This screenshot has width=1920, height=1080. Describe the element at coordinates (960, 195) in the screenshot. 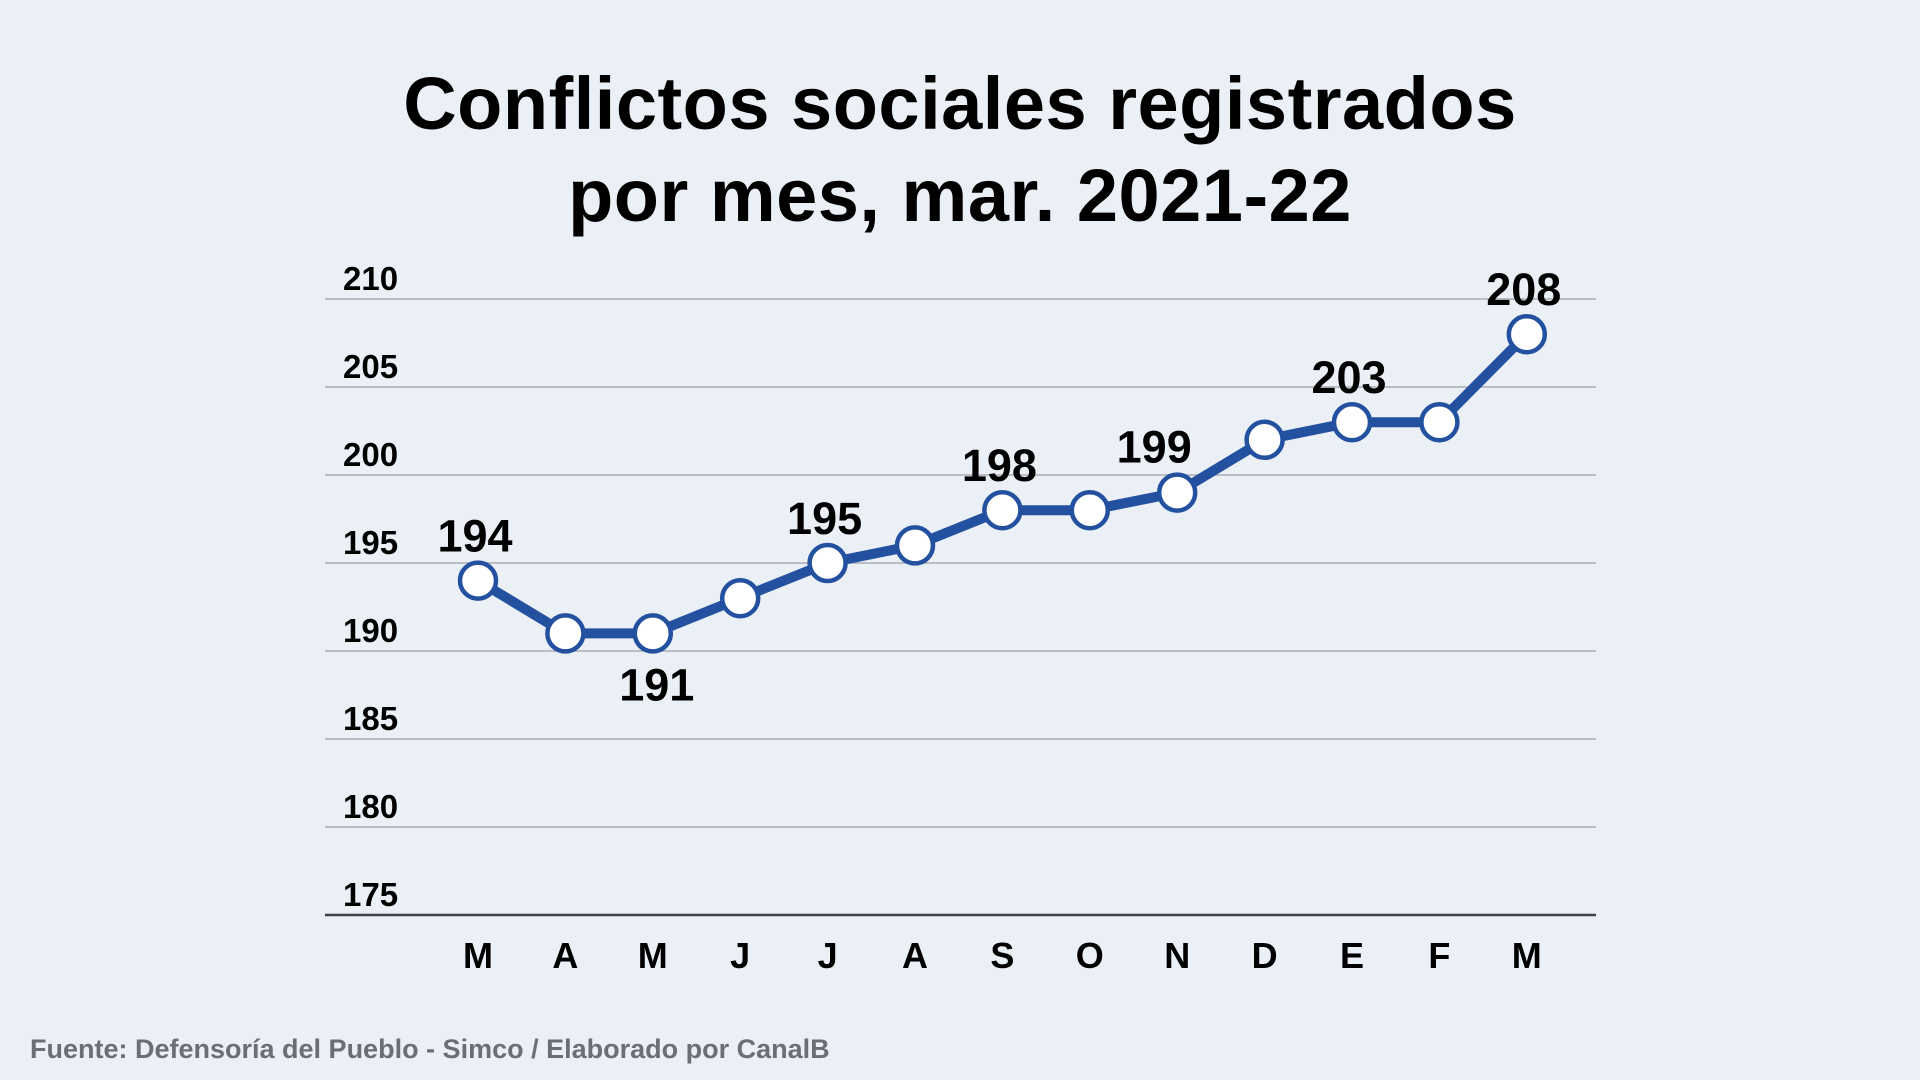

I see `chart-title-line-2: por mes, mar. 2021-22` at that location.